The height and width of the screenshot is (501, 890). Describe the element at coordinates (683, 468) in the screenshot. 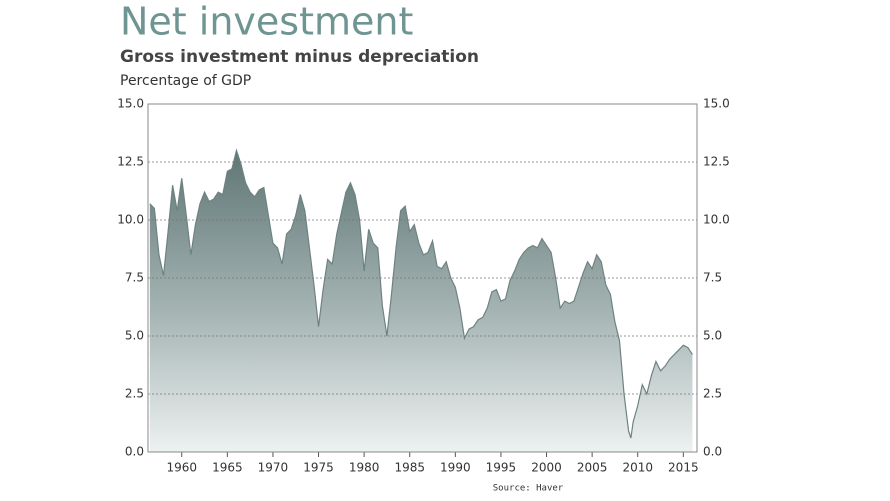

I see `x-tick-label: 2015` at that location.